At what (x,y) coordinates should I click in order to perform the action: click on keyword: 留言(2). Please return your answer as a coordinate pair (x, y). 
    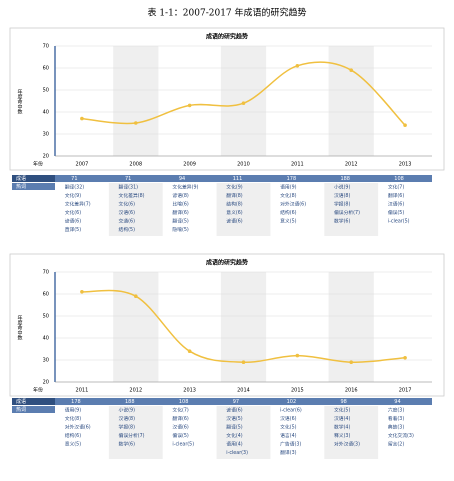
    Looking at the image, I should click on (396, 444).